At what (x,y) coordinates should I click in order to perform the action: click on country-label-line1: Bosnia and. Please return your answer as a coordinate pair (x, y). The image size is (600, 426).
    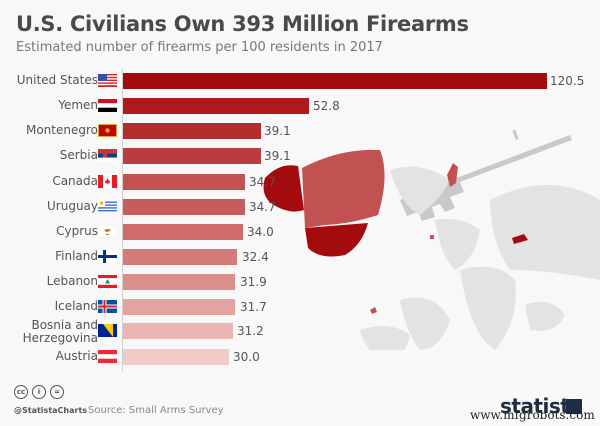
    Looking at the image, I should click on (64, 325).